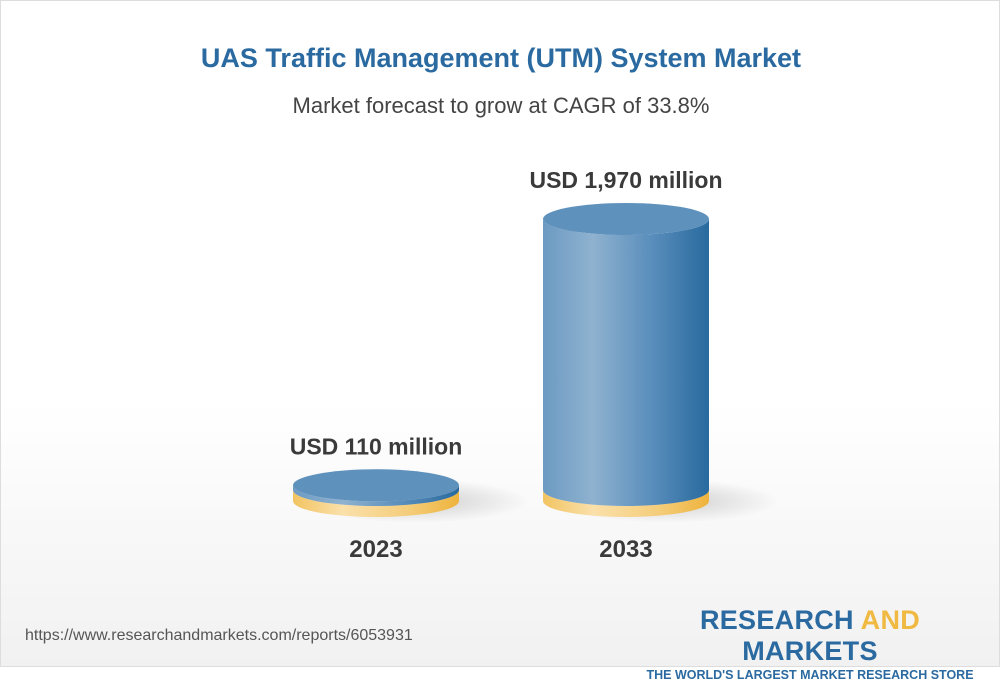 Image resolution: width=1000 pixels, height=682 pixels. Describe the element at coordinates (376, 495) in the screenshot. I see `cylinder-body-2023` at that location.